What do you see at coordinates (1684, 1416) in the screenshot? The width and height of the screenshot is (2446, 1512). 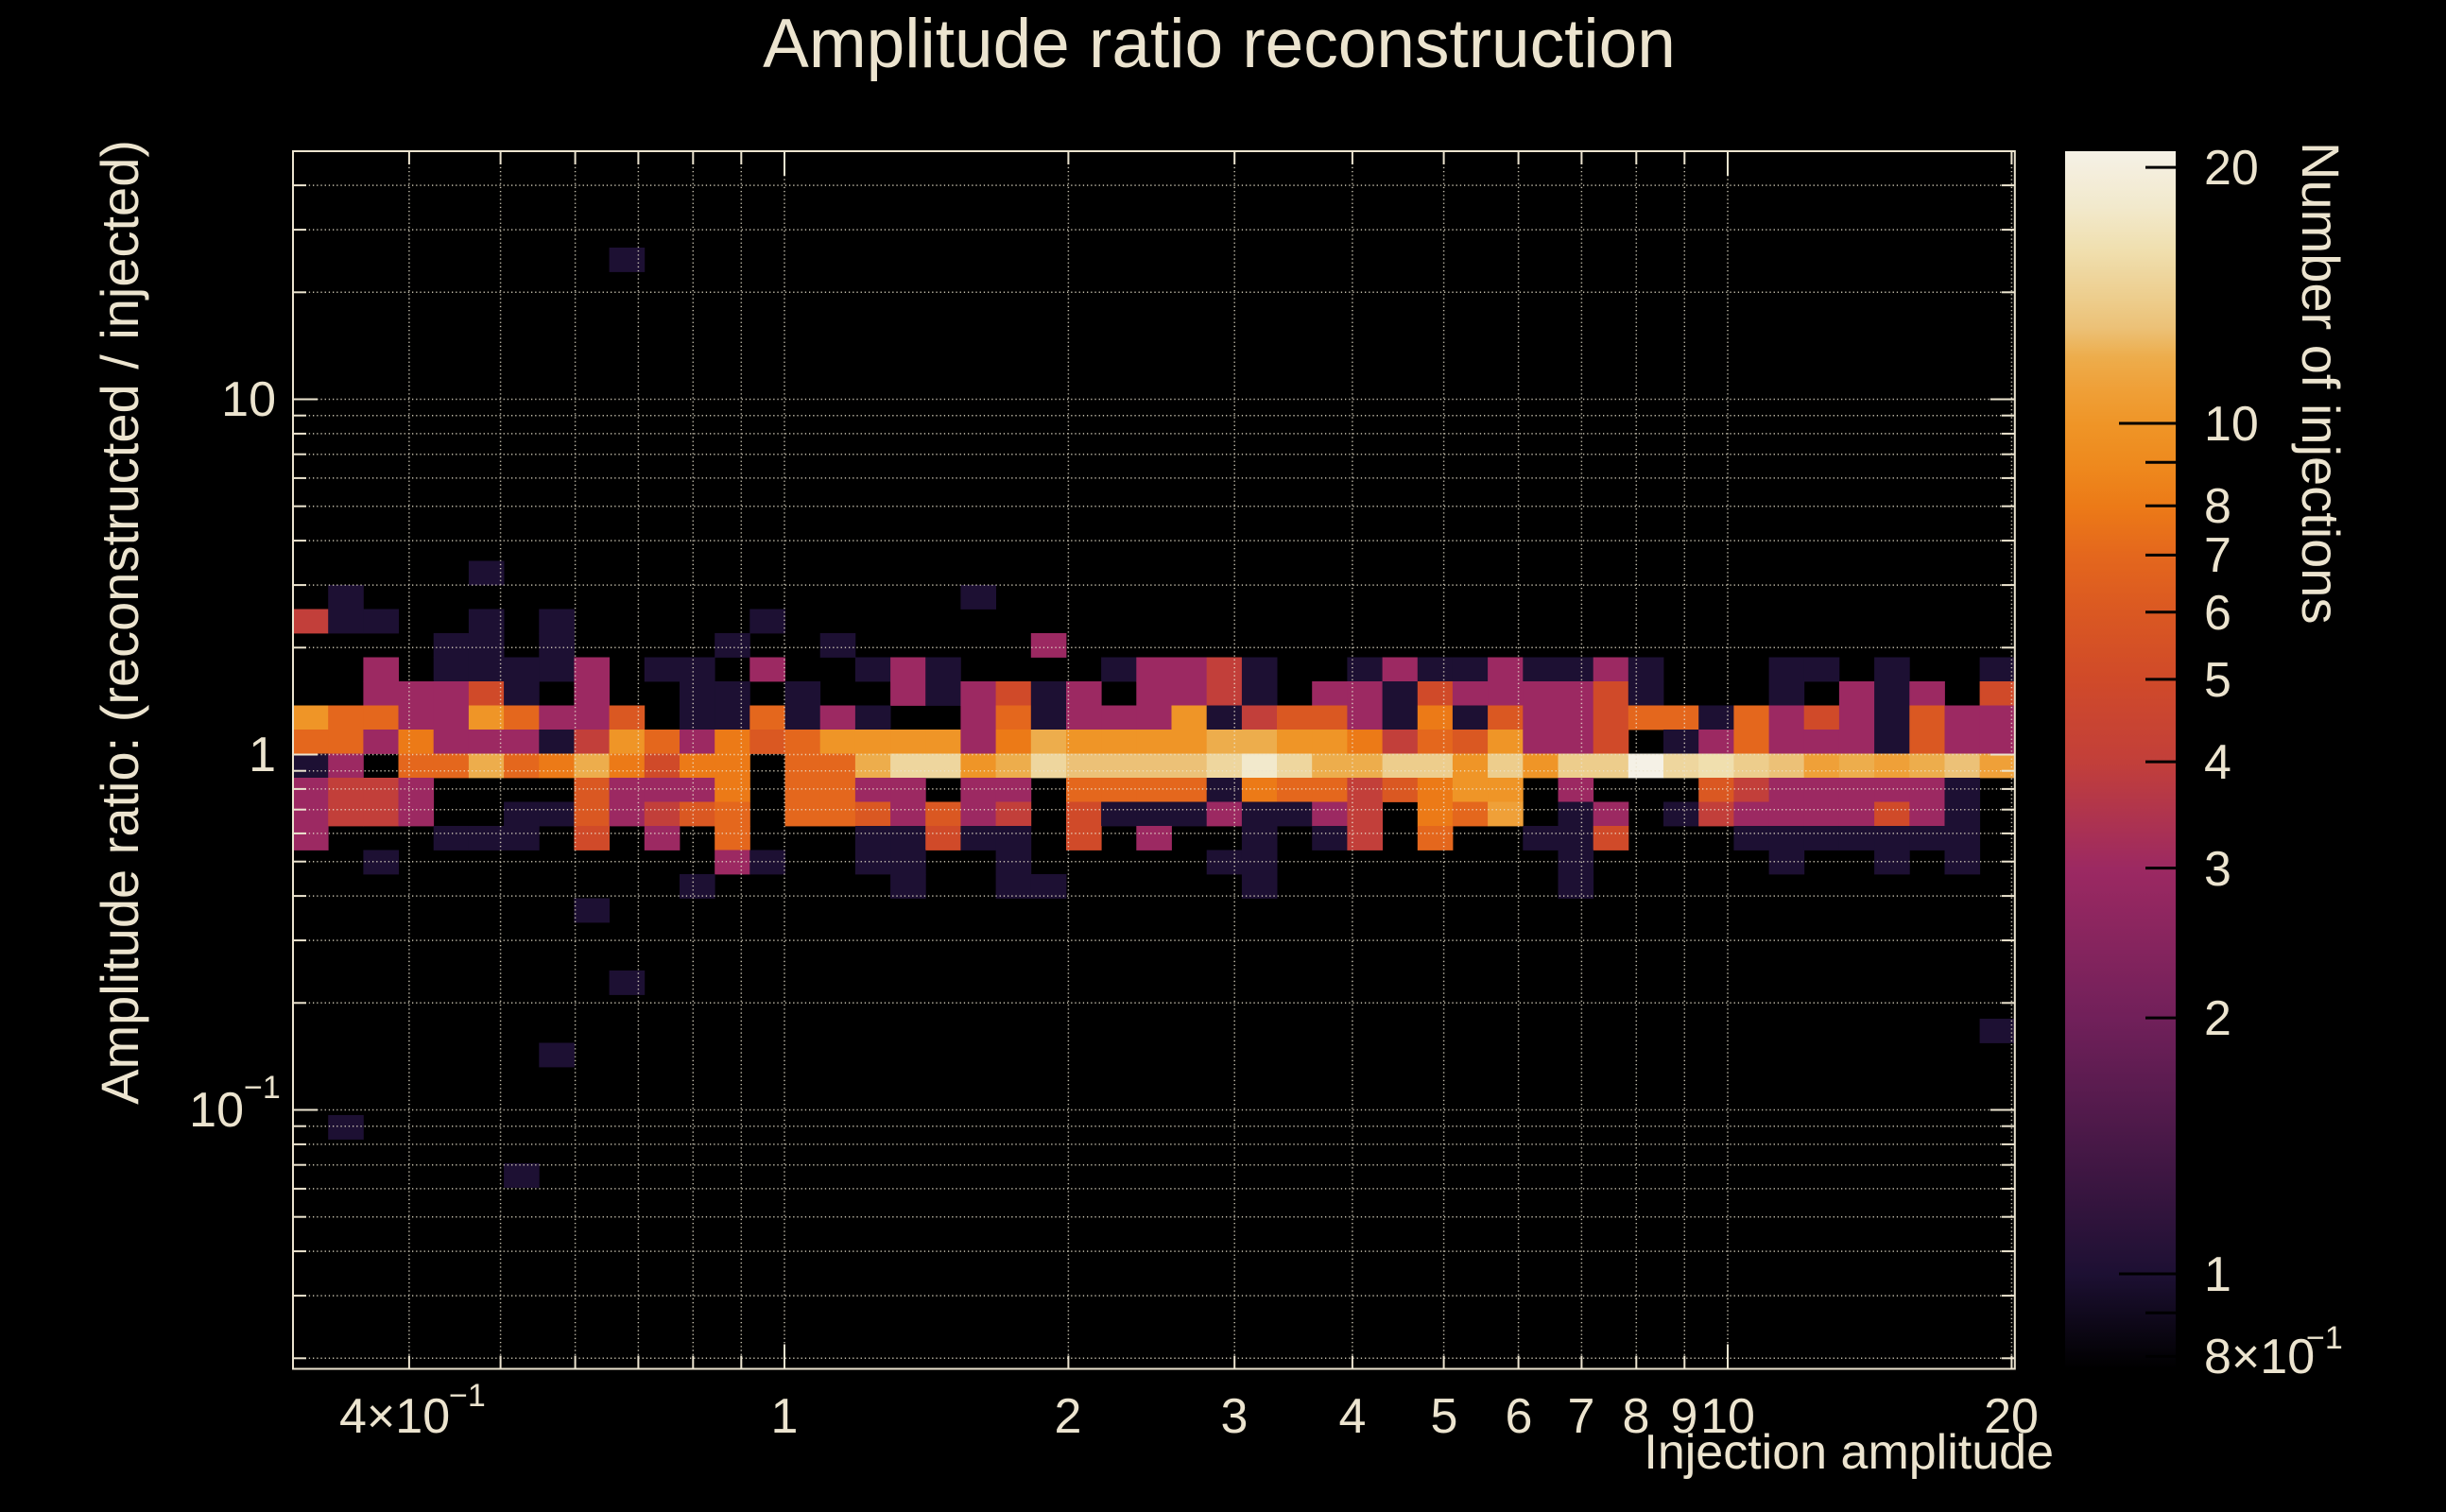 I see `svg-text: 9` at bounding box center [1684, 1416].